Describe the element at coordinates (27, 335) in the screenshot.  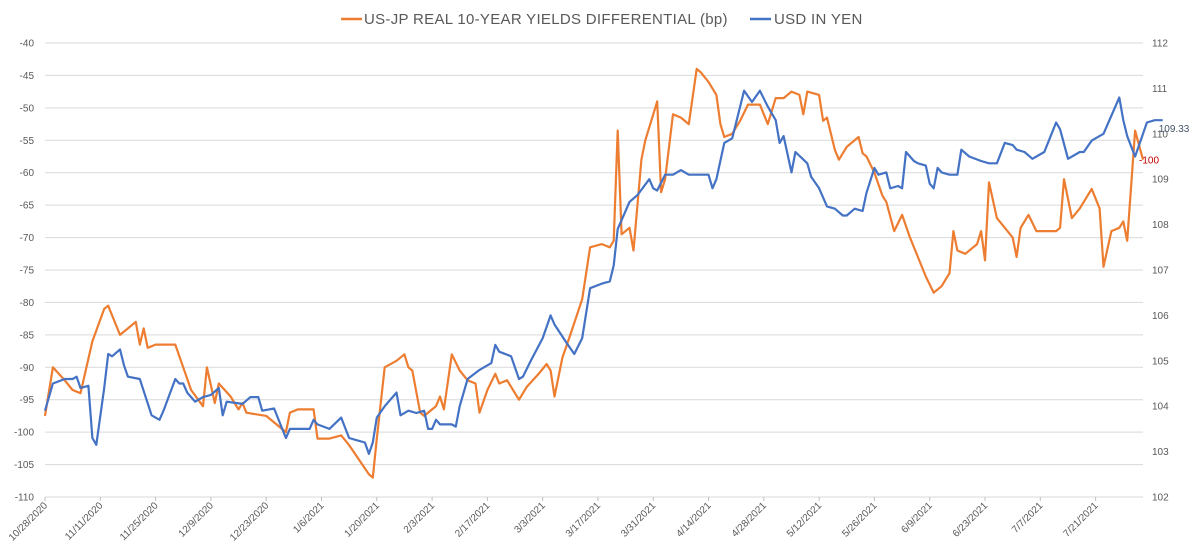
I see `y-left-tick-label: -85` at that location.